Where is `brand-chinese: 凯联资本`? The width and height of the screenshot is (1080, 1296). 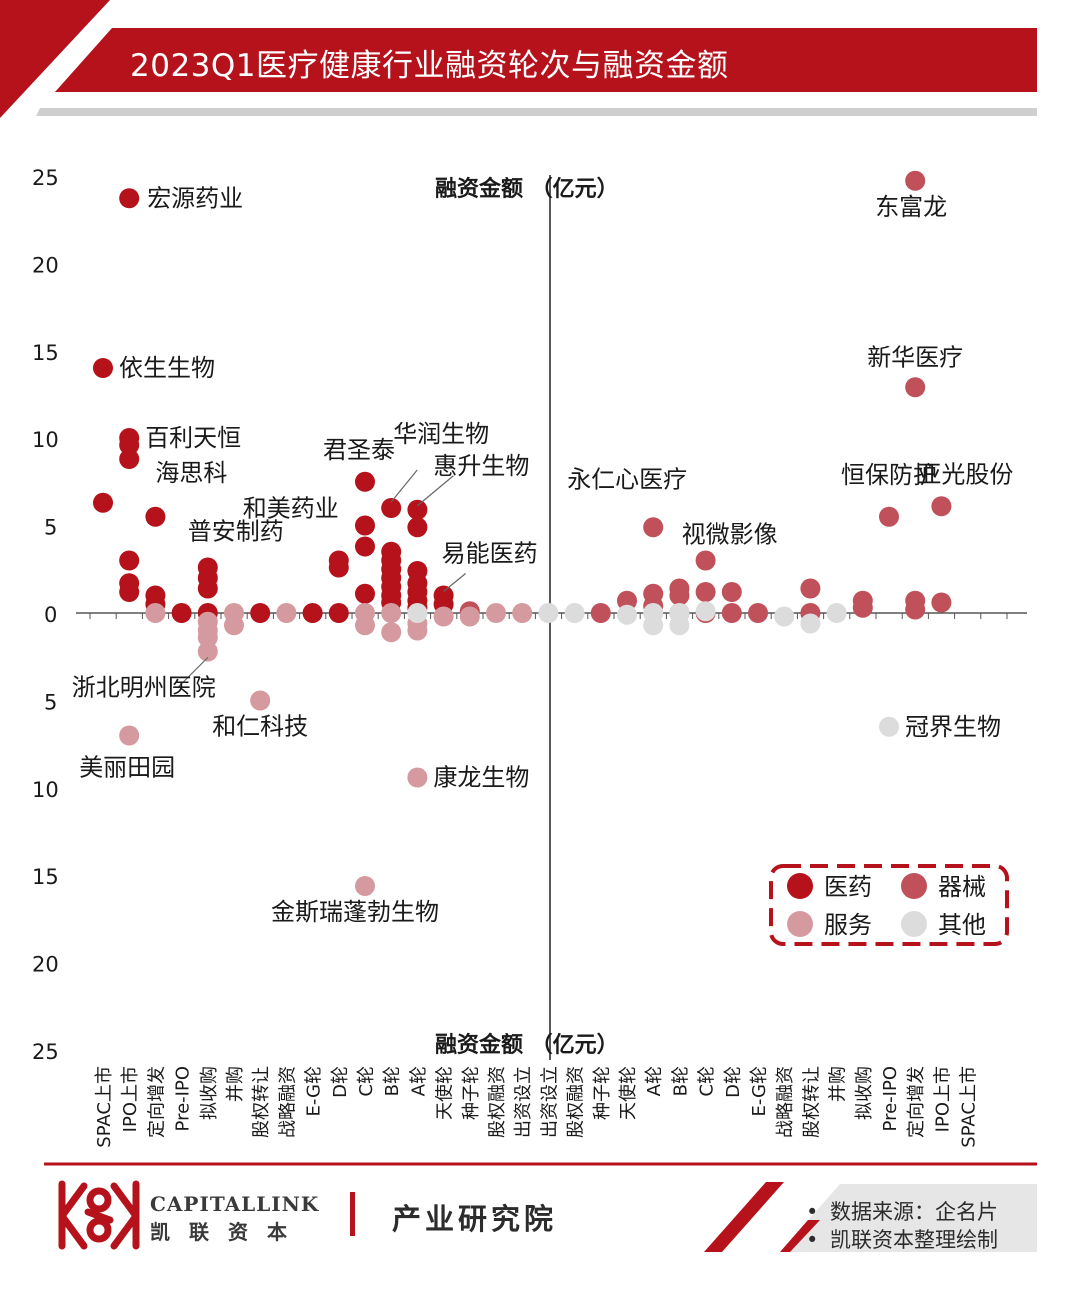 brand-chinese: 凯联资本 is located at coordinates (228, 1232).